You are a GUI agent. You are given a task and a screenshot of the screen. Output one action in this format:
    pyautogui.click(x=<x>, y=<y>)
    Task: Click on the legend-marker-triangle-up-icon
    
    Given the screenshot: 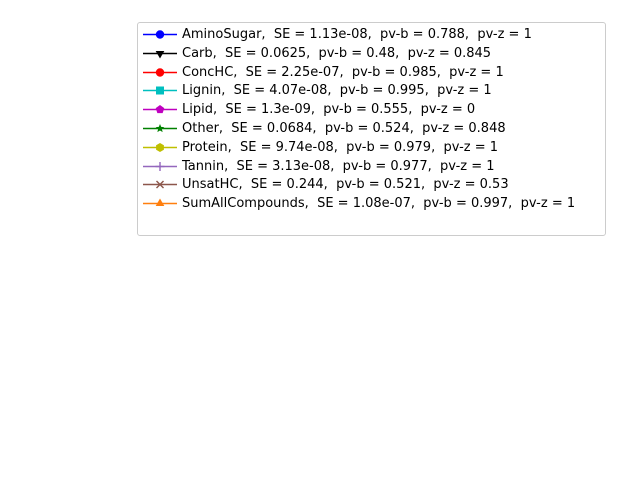 What is the action you would take?
    pyautogui.click(x=160, y=202)
    